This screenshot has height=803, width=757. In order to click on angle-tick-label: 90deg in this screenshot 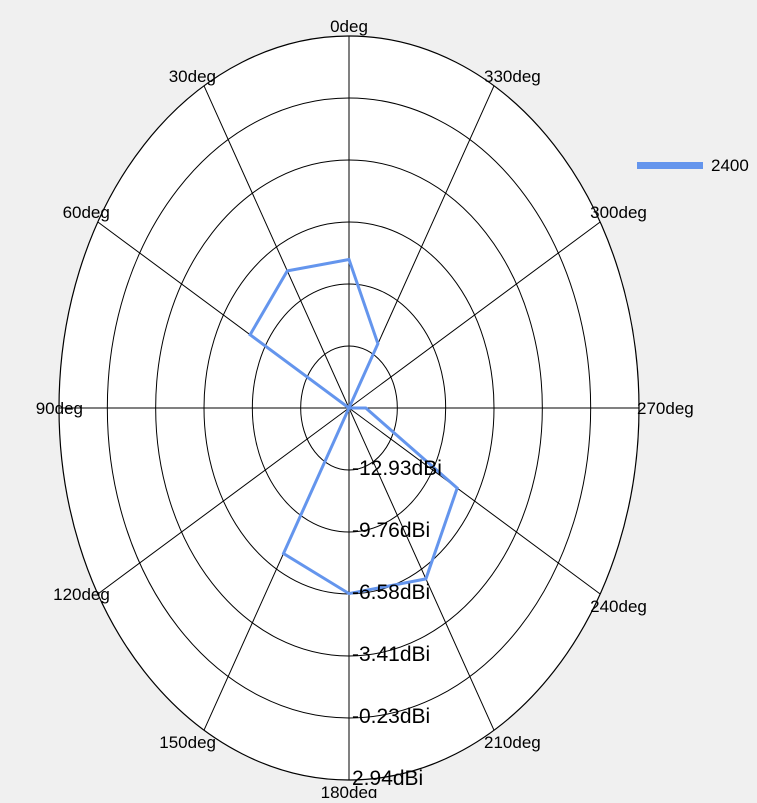, I will do `click(59, 408)`.